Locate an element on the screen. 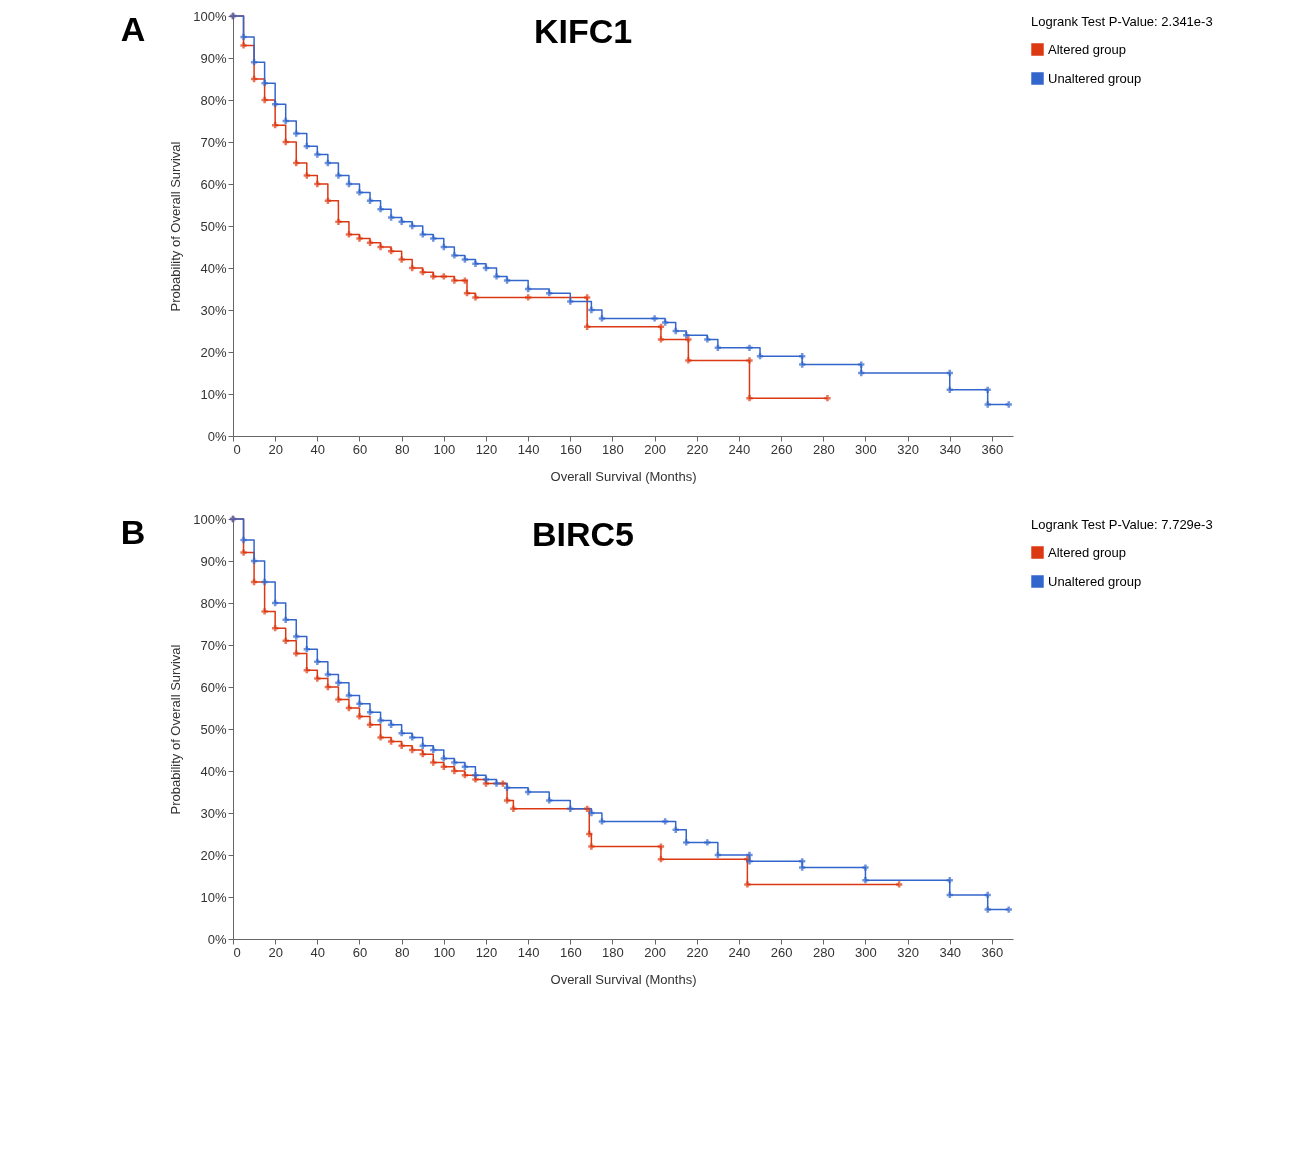  chart-title: BIRC5 is located at coordinates (583, 534).